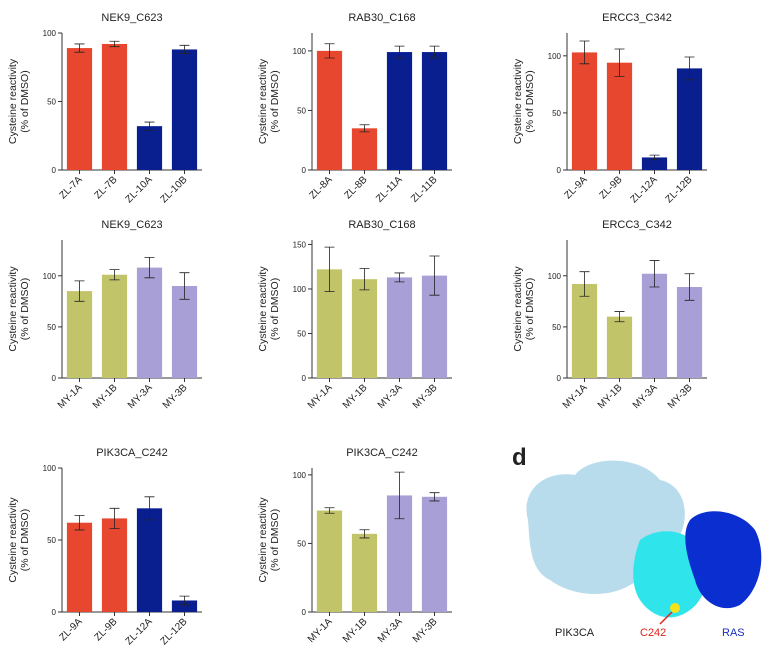 This screenshot has width=774, height=671. Describe the element at coordinates (644, 189) in the screenshot. I see `x-tick-label: ZL-12A` at that location.